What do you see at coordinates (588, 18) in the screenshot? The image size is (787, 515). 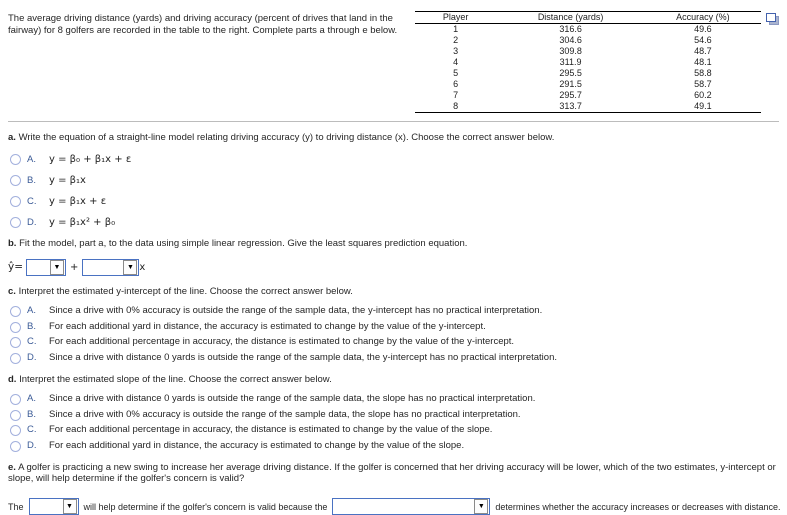 I see `table-header-row: Player Distance (yards) Accuracy (%)` at bounding box center [588, 18].